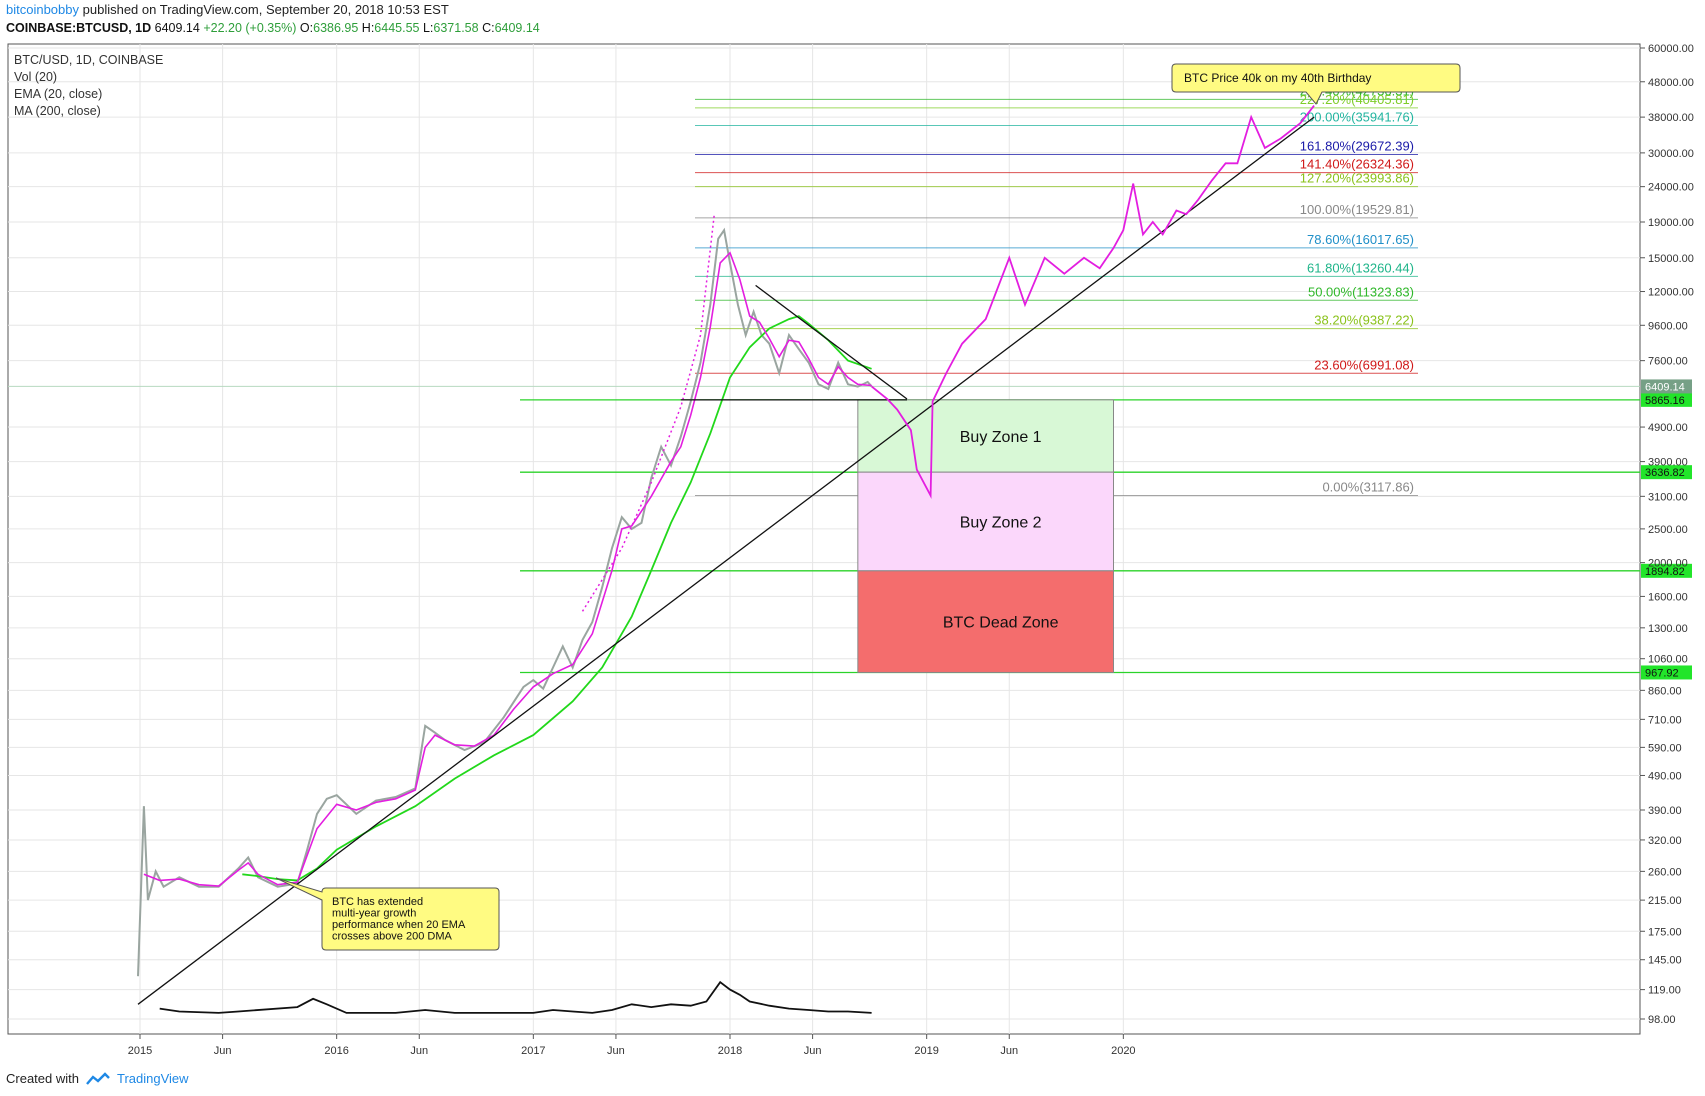 The image size is (1705, 1096). What do you see at coordinates (1671, 83) in the screenshot?
I see `y-tick-label: 48000.00` at bounding box center [1671, 83].